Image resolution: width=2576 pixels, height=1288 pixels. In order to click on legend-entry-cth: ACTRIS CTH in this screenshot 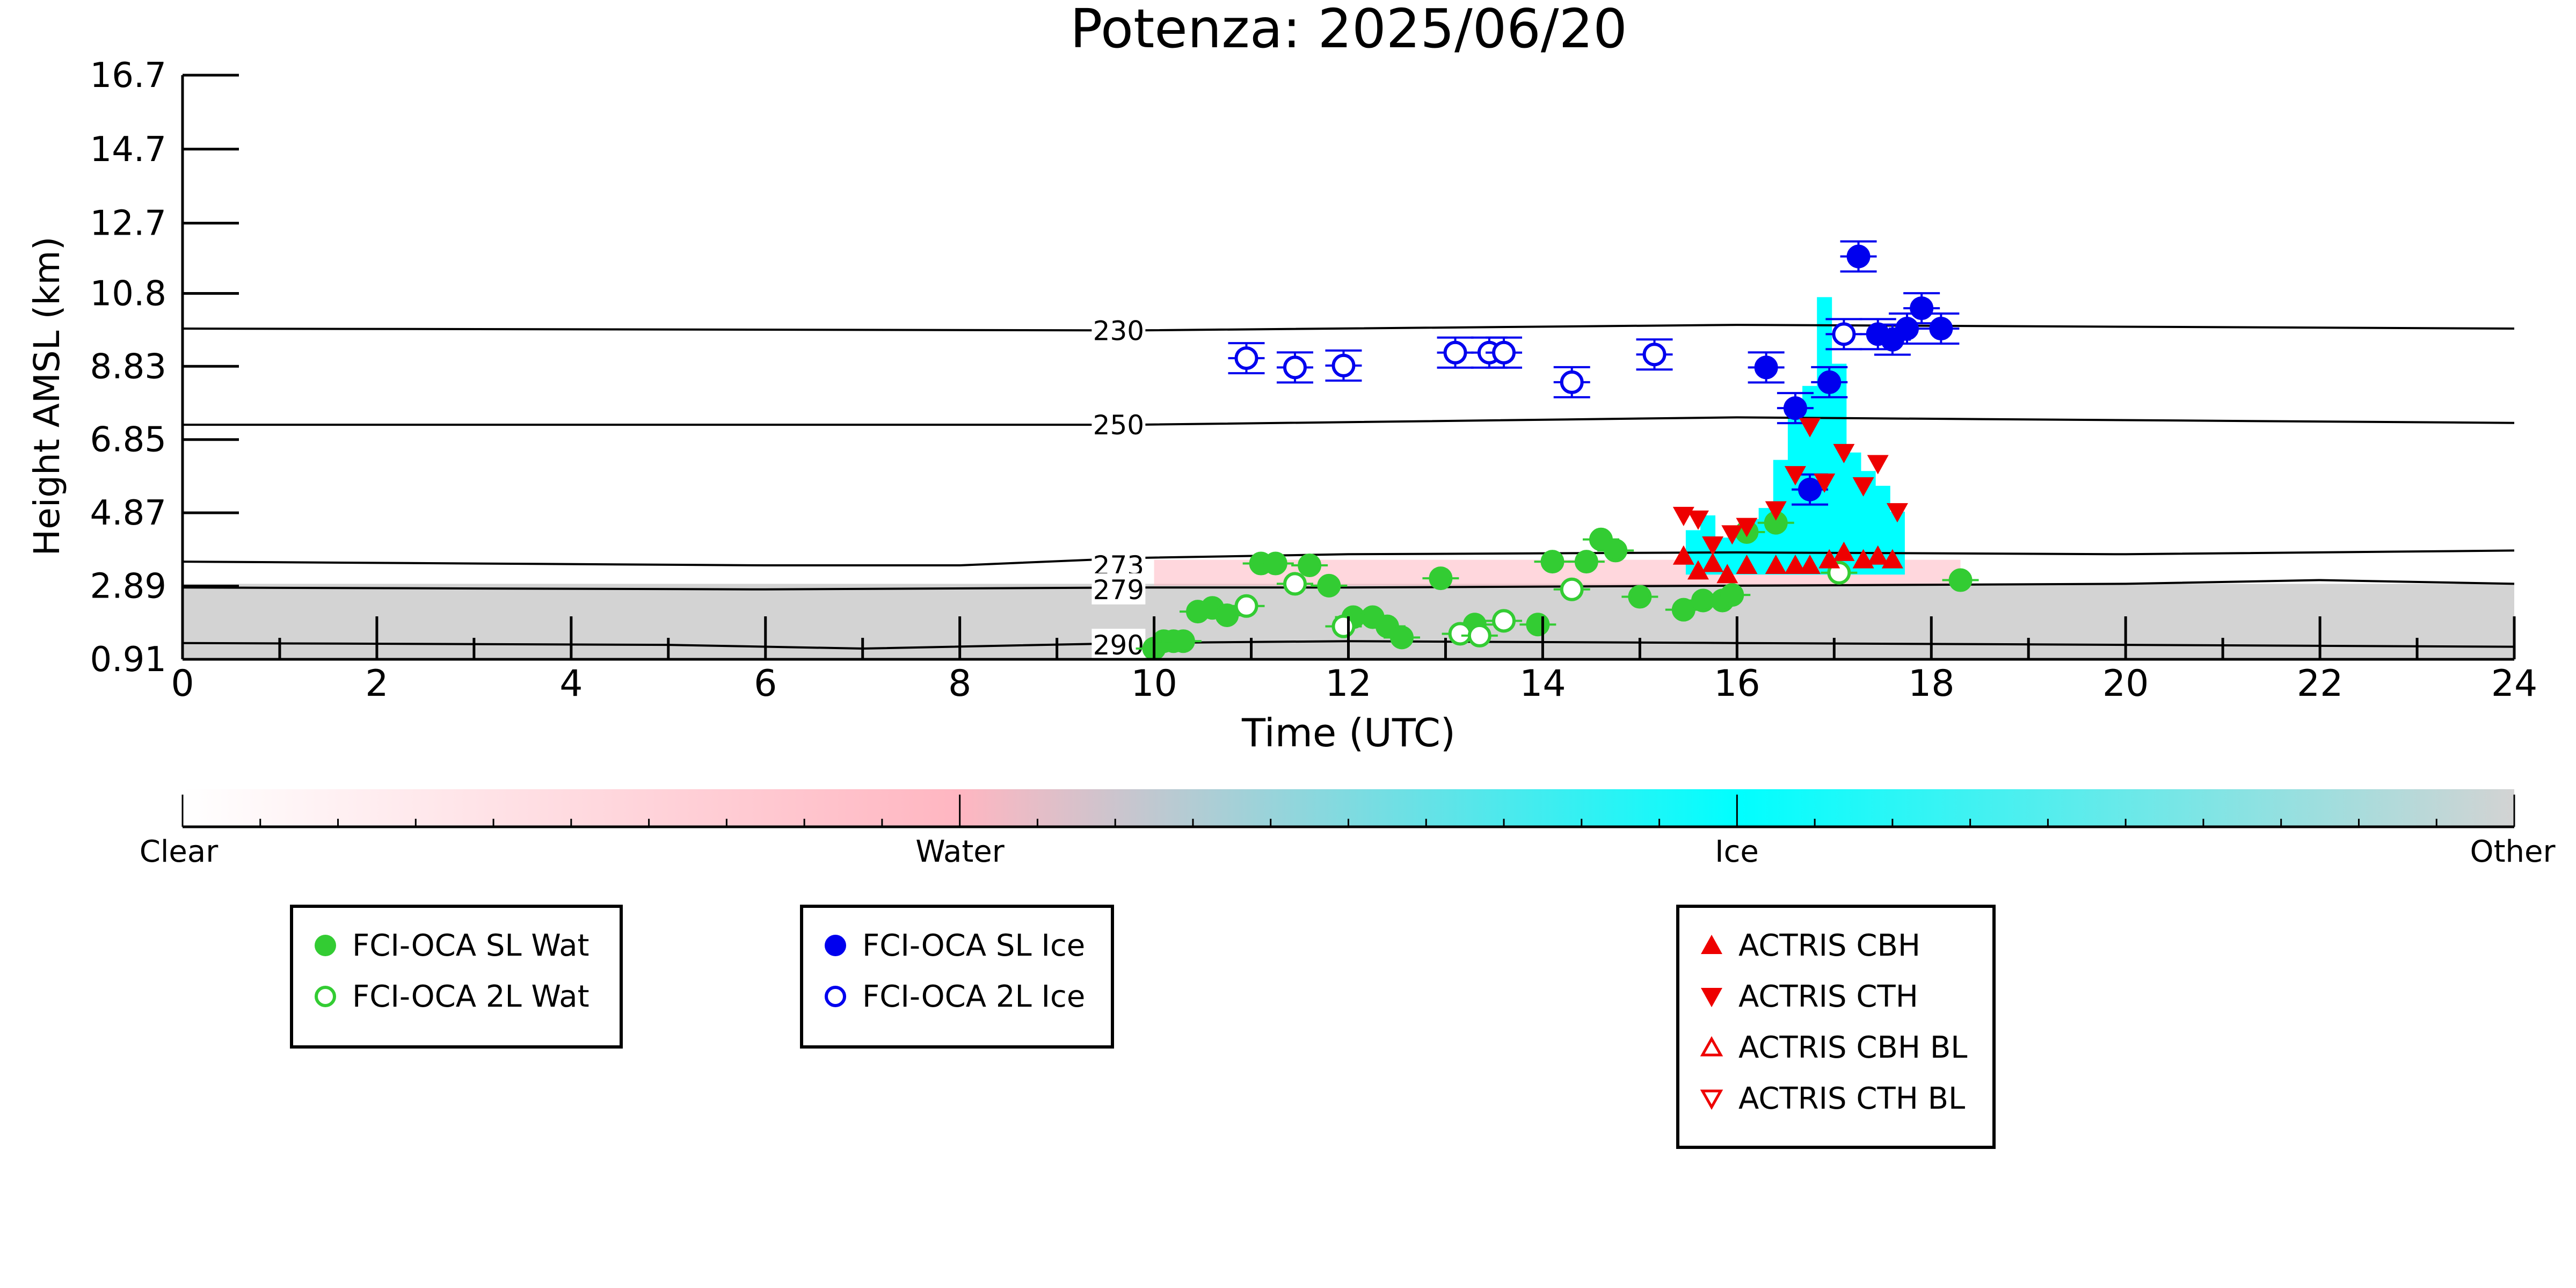, I will do `click(1806, 996)`.